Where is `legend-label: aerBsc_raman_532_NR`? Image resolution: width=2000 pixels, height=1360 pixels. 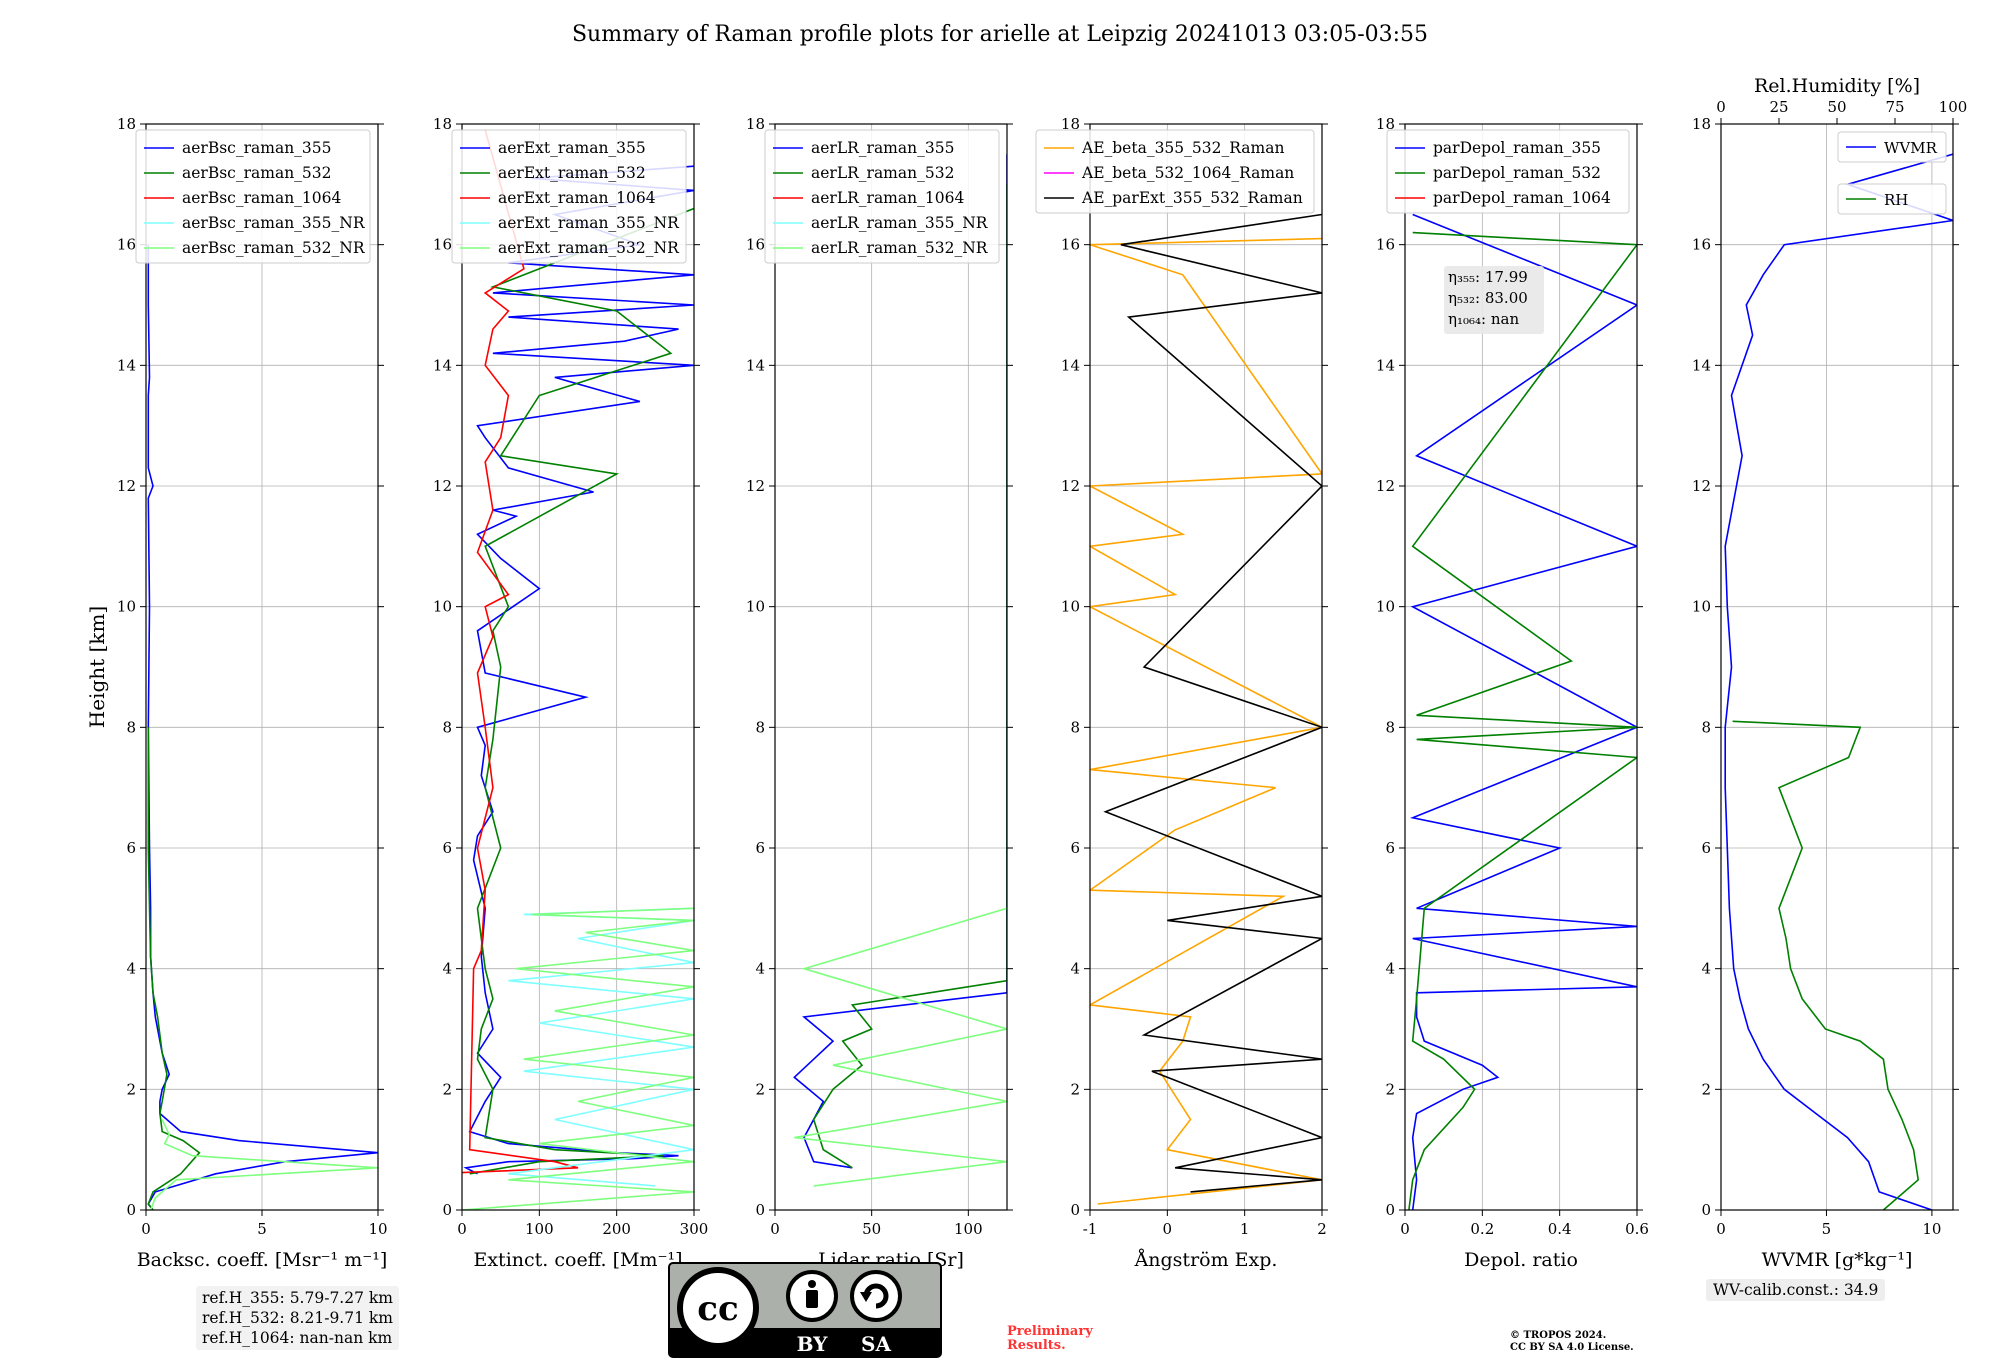
legend-label: aerBsc_raman_532_NR is located at coordinates (274, 248).